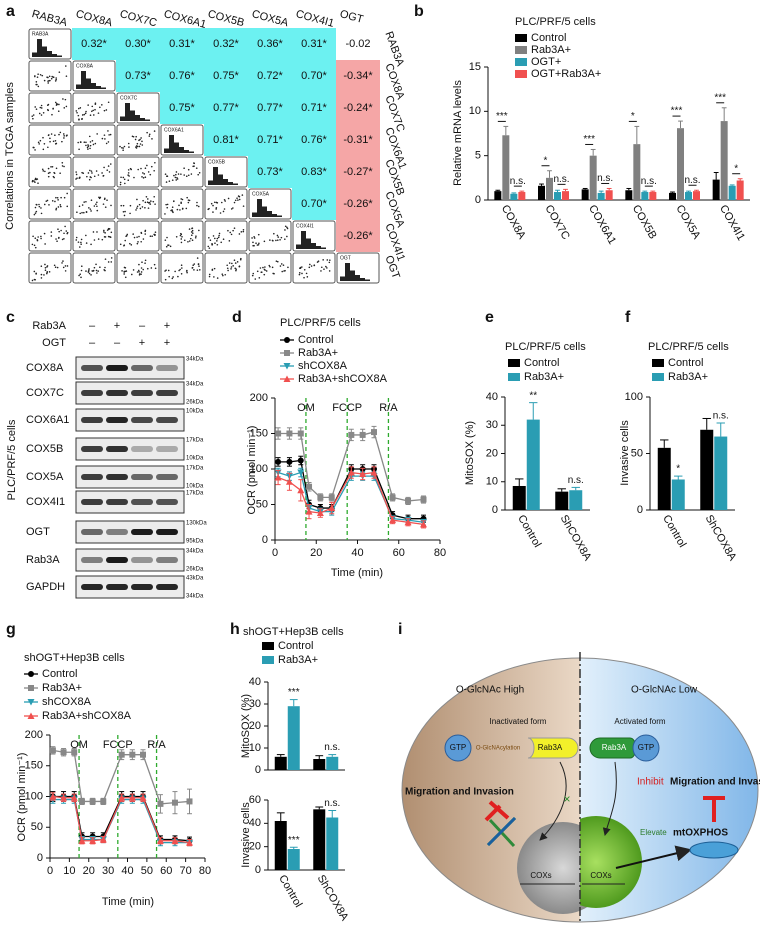 This screenshot has height=928, width=760. Describe the element at coordinates (275, 553) in the screenshot. I see `x-tick-label: 0` at that location.